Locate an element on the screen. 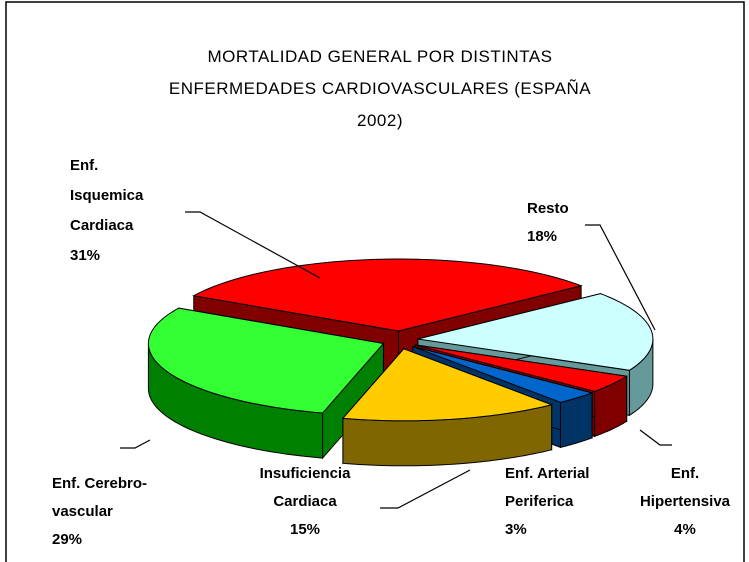 This screenshot has width=749, height=562. chart-title: ENFERMEDADES CARDIOVASCULARES (ESPAÑA is located at coordinates (380, 88).